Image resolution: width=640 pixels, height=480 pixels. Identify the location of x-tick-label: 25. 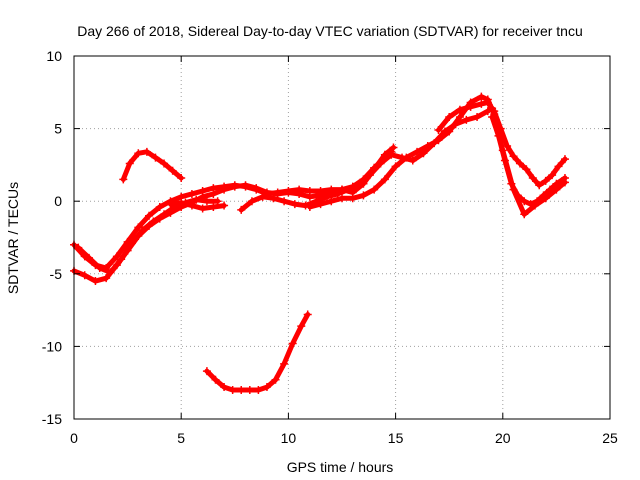
(610, 438).